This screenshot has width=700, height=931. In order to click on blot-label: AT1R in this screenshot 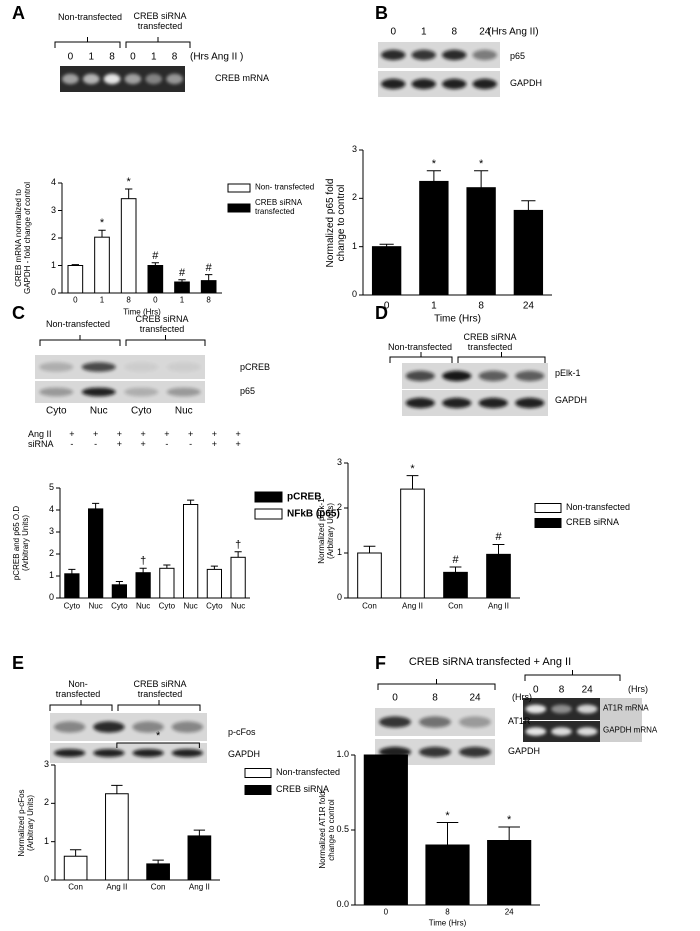, I will do `click(519, 721)`.